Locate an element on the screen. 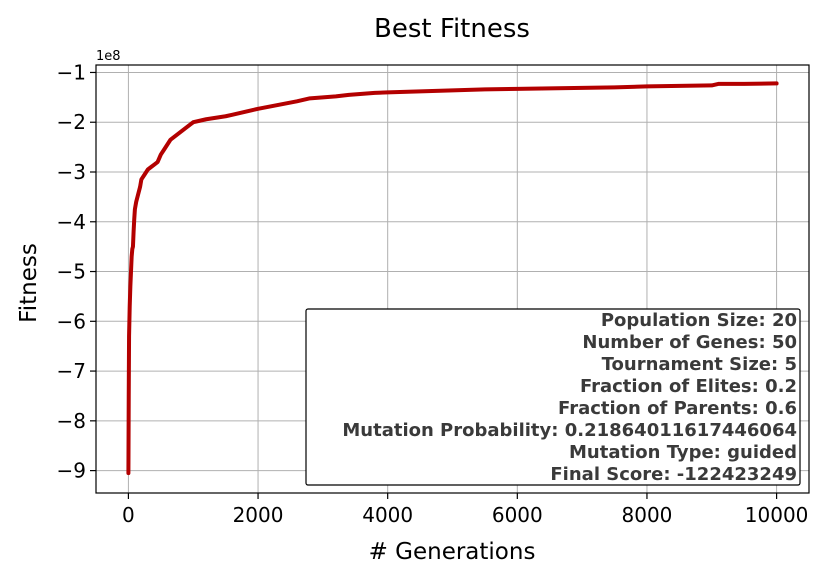  y-tick-label: −6 is located at coordinates (71, 321).